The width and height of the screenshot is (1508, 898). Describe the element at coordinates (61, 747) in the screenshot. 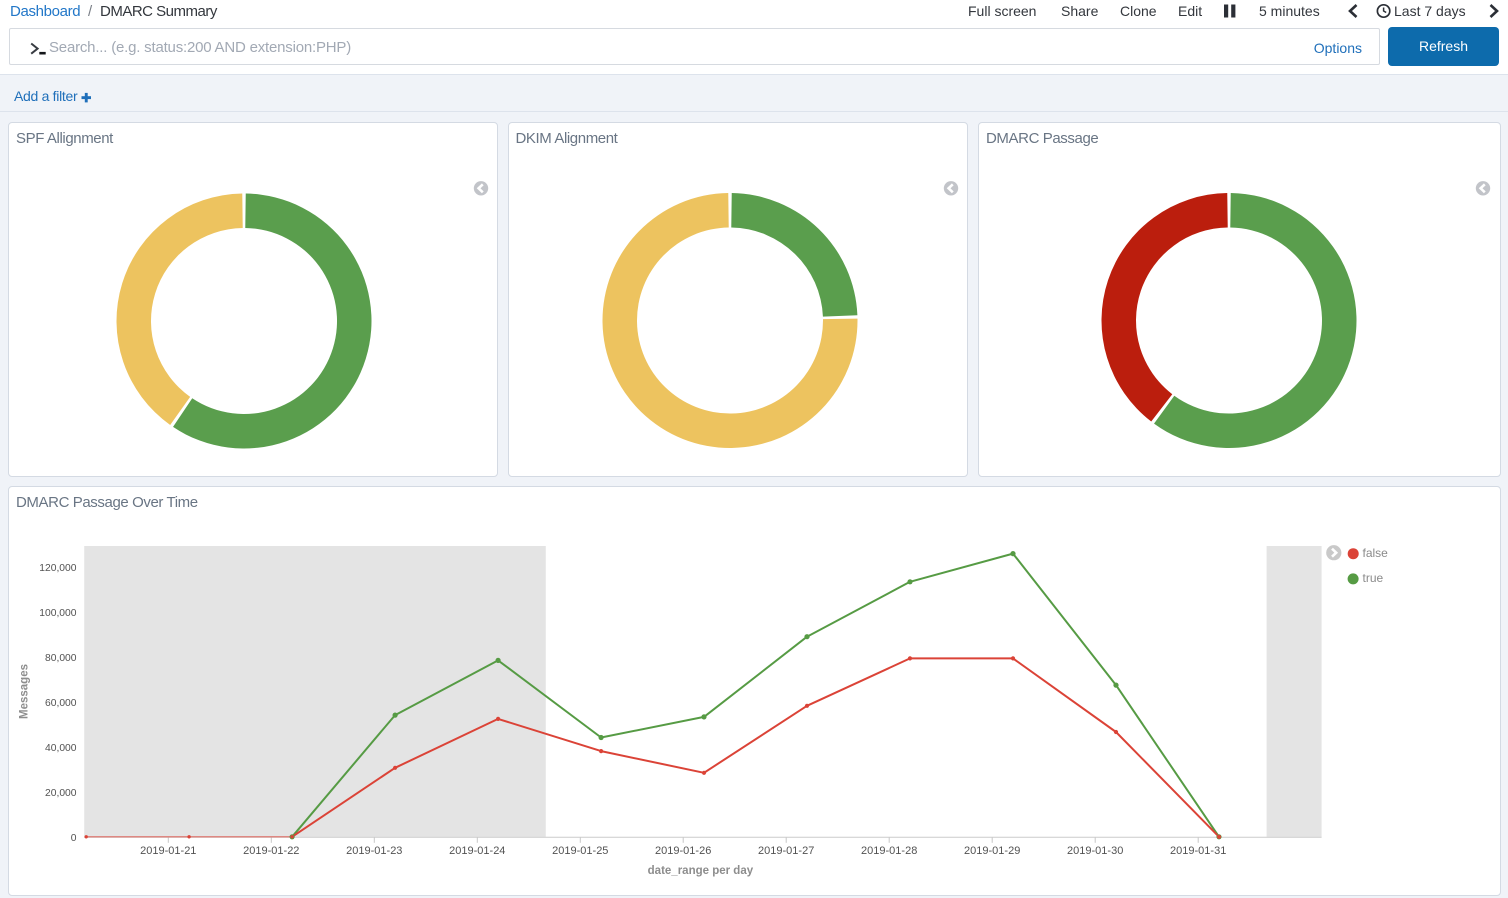

I see `svg-text: 40,000` at that location.